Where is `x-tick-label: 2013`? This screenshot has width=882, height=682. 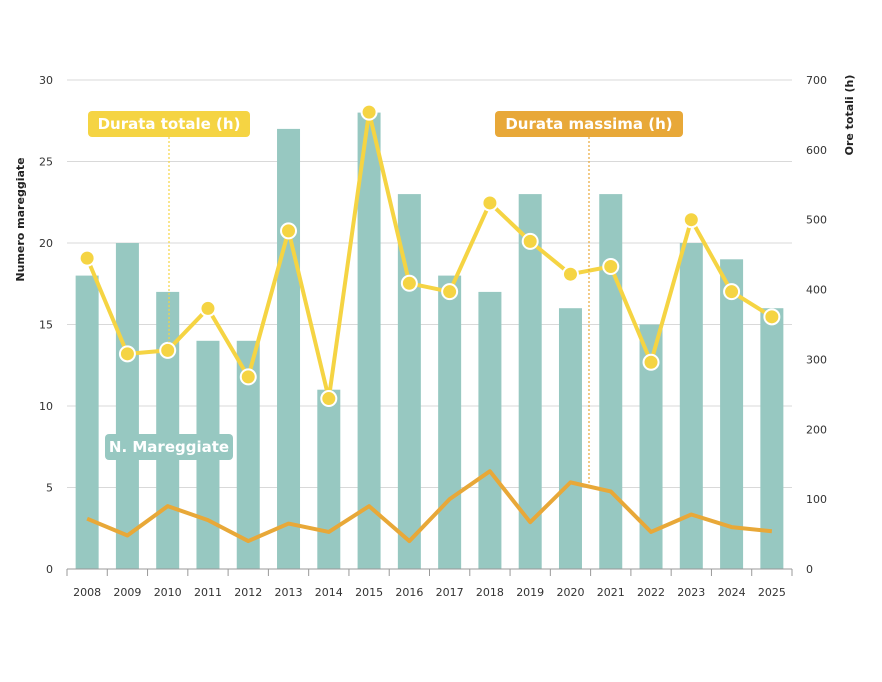 x-tick-label: 2013 is located at coordinates (289, 592).